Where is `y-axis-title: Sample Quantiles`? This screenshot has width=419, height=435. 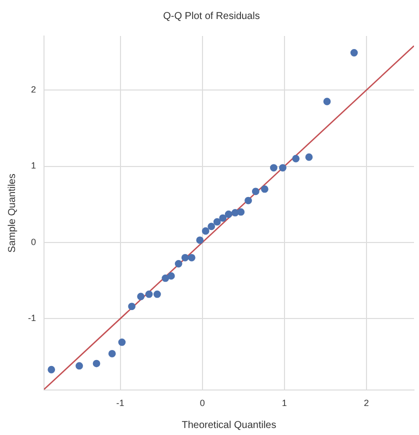 y-axis-title: Sample Quantiles is located at coordinates (12, 213).